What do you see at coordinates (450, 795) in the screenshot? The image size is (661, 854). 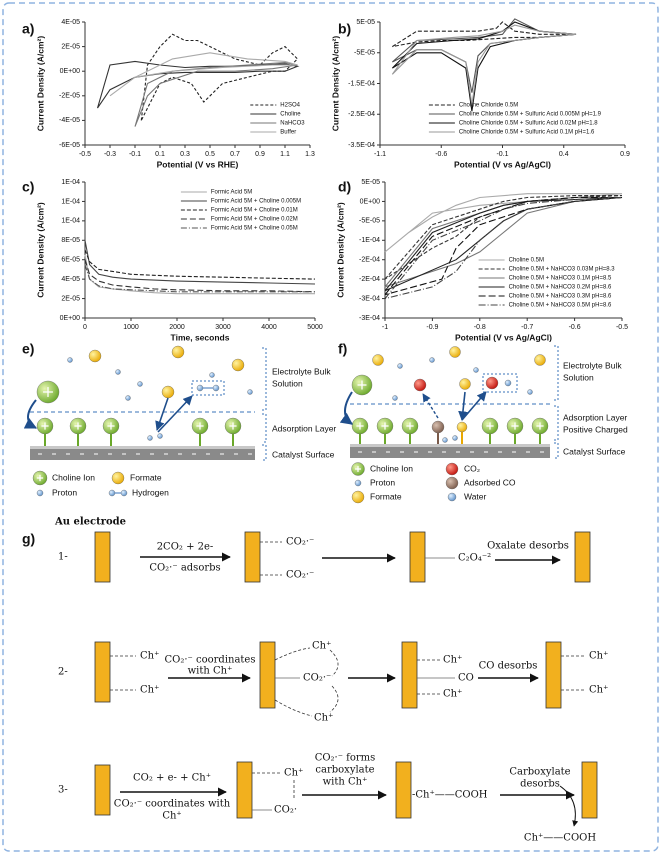 I see `diagram-text: -Ch⁺——COOH` at bounding box center [450, 795].